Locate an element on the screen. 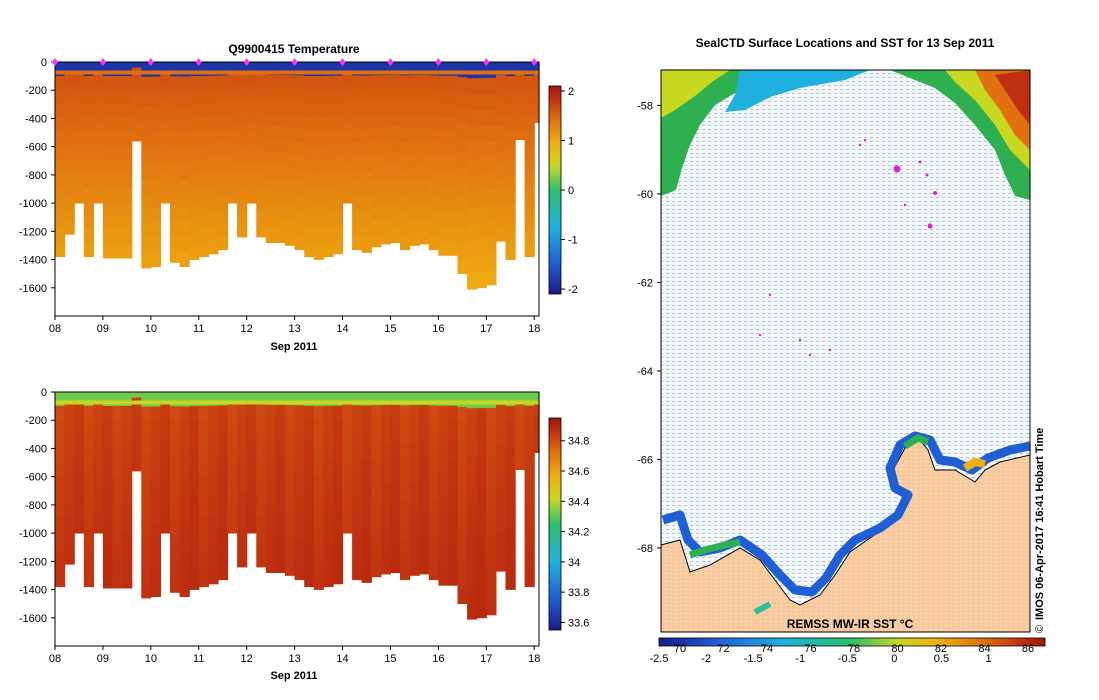  track-marker is located at coordinates (770, 295).